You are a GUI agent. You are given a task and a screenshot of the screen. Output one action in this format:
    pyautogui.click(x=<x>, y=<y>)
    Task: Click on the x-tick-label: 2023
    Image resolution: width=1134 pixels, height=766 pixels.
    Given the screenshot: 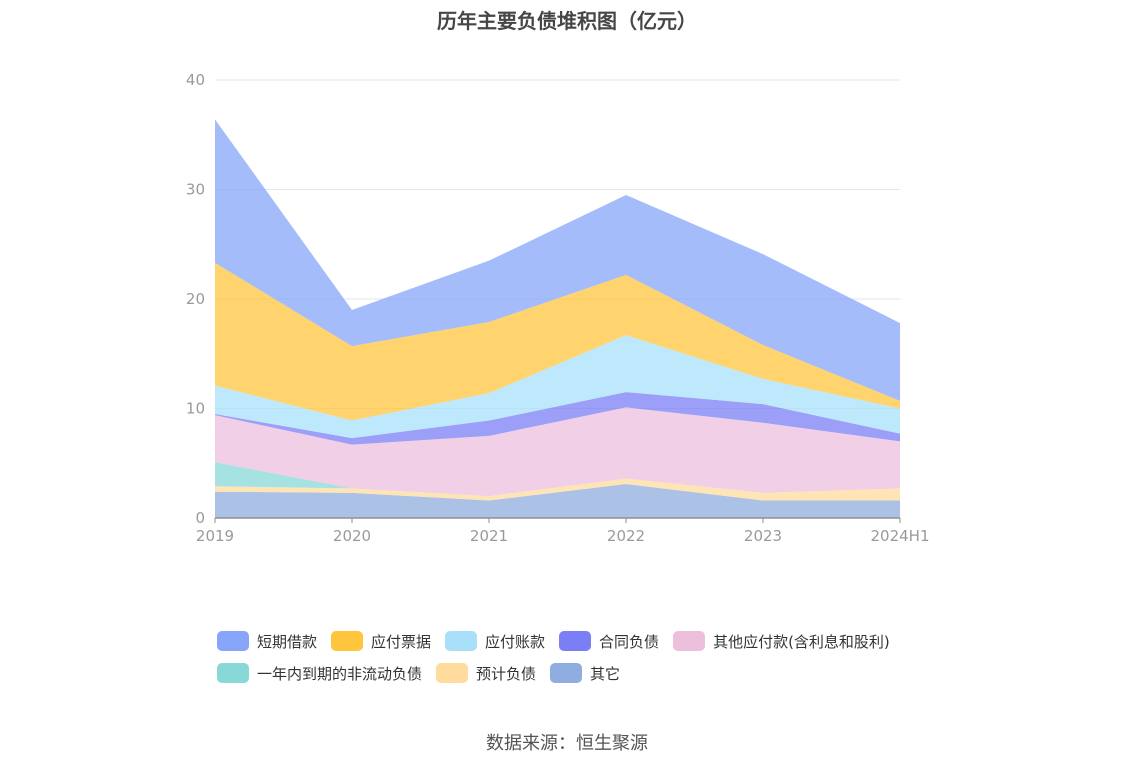 What is the action you would take?
    pyautogui.click(x=763, y=536)
    